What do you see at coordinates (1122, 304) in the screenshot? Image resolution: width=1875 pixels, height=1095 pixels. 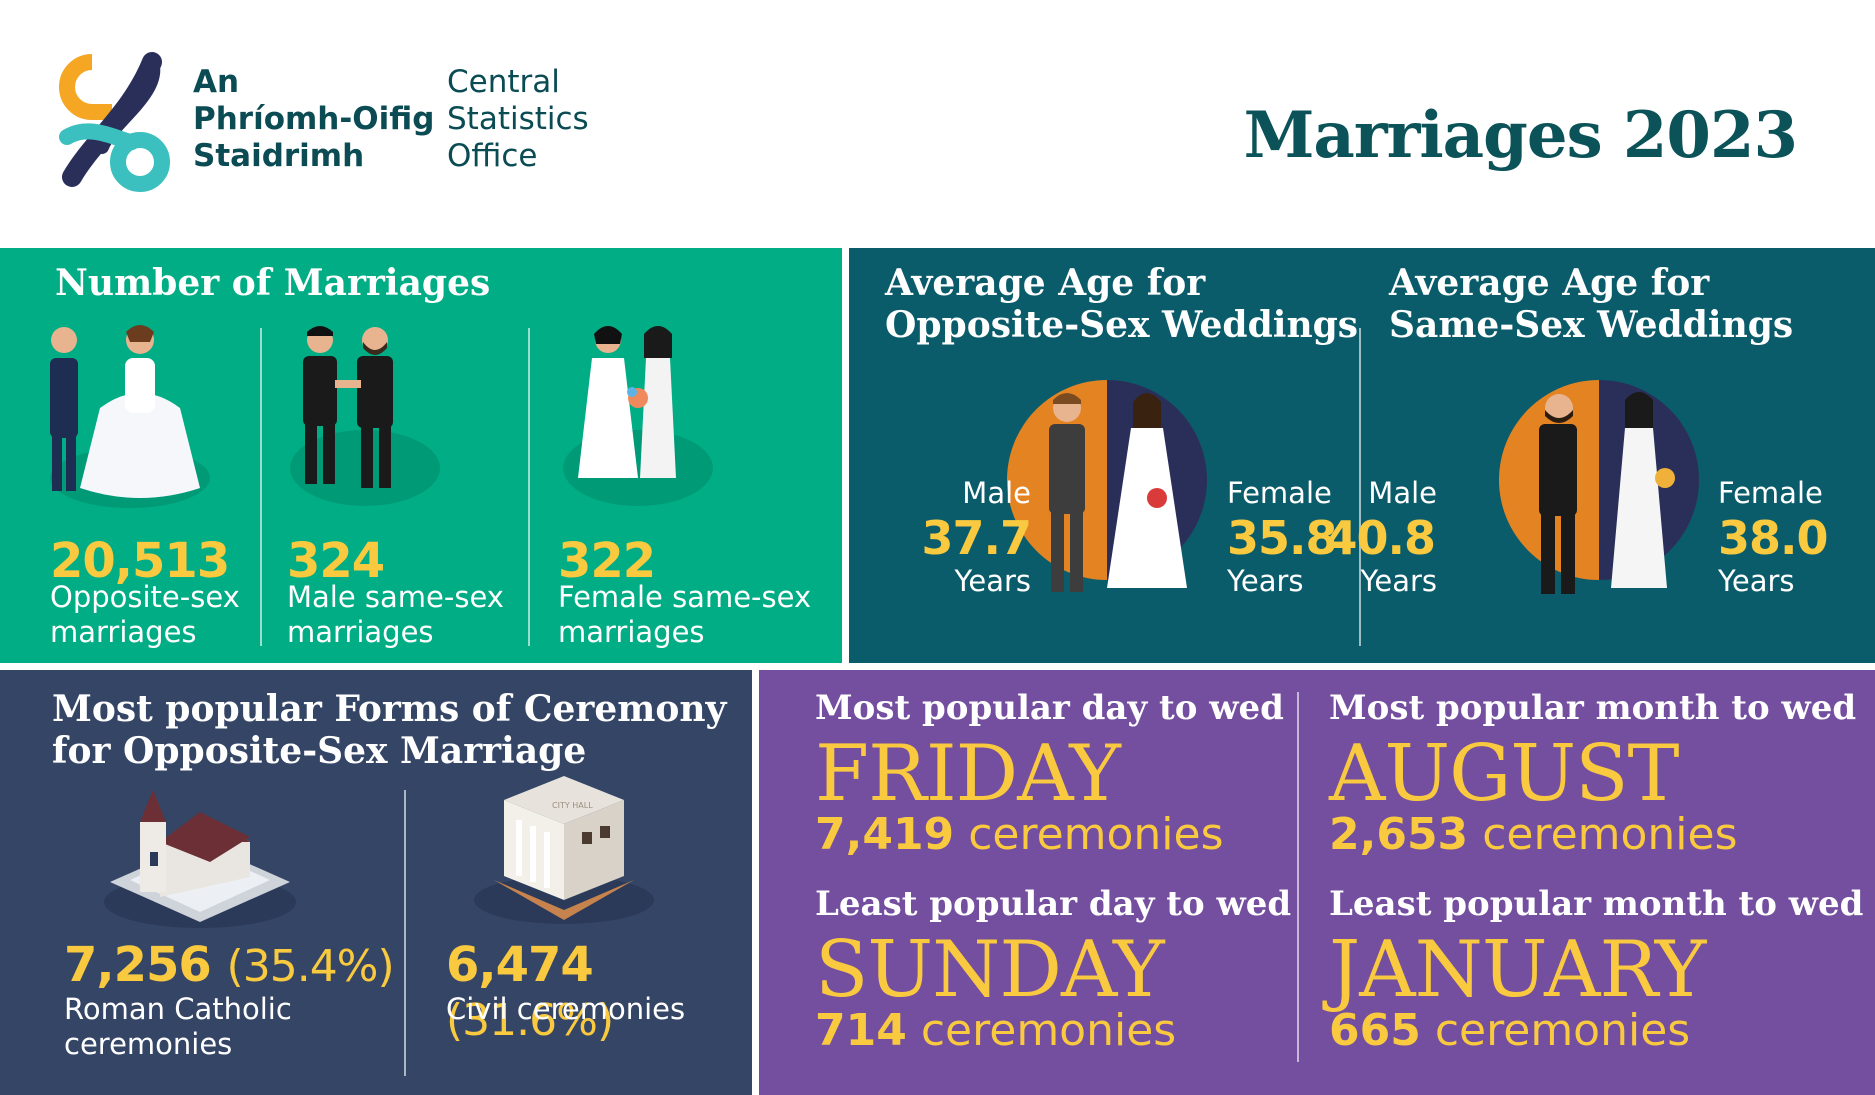 I see `age-opposite-heading: Average Age for Opposite-Sex Weddings` at bounding box center [1122, 304].